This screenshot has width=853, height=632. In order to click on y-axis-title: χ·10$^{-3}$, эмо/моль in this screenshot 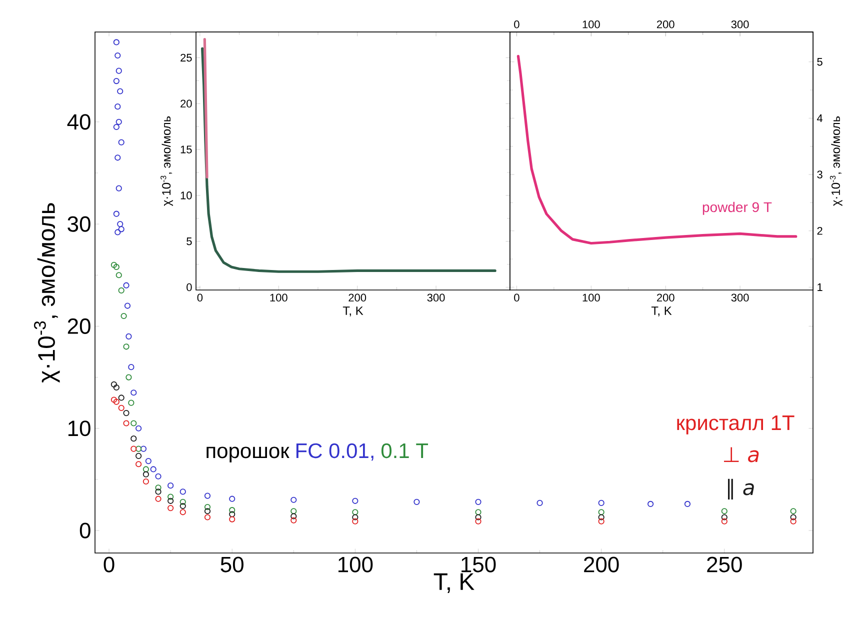, I will do `click(47, 293)`.